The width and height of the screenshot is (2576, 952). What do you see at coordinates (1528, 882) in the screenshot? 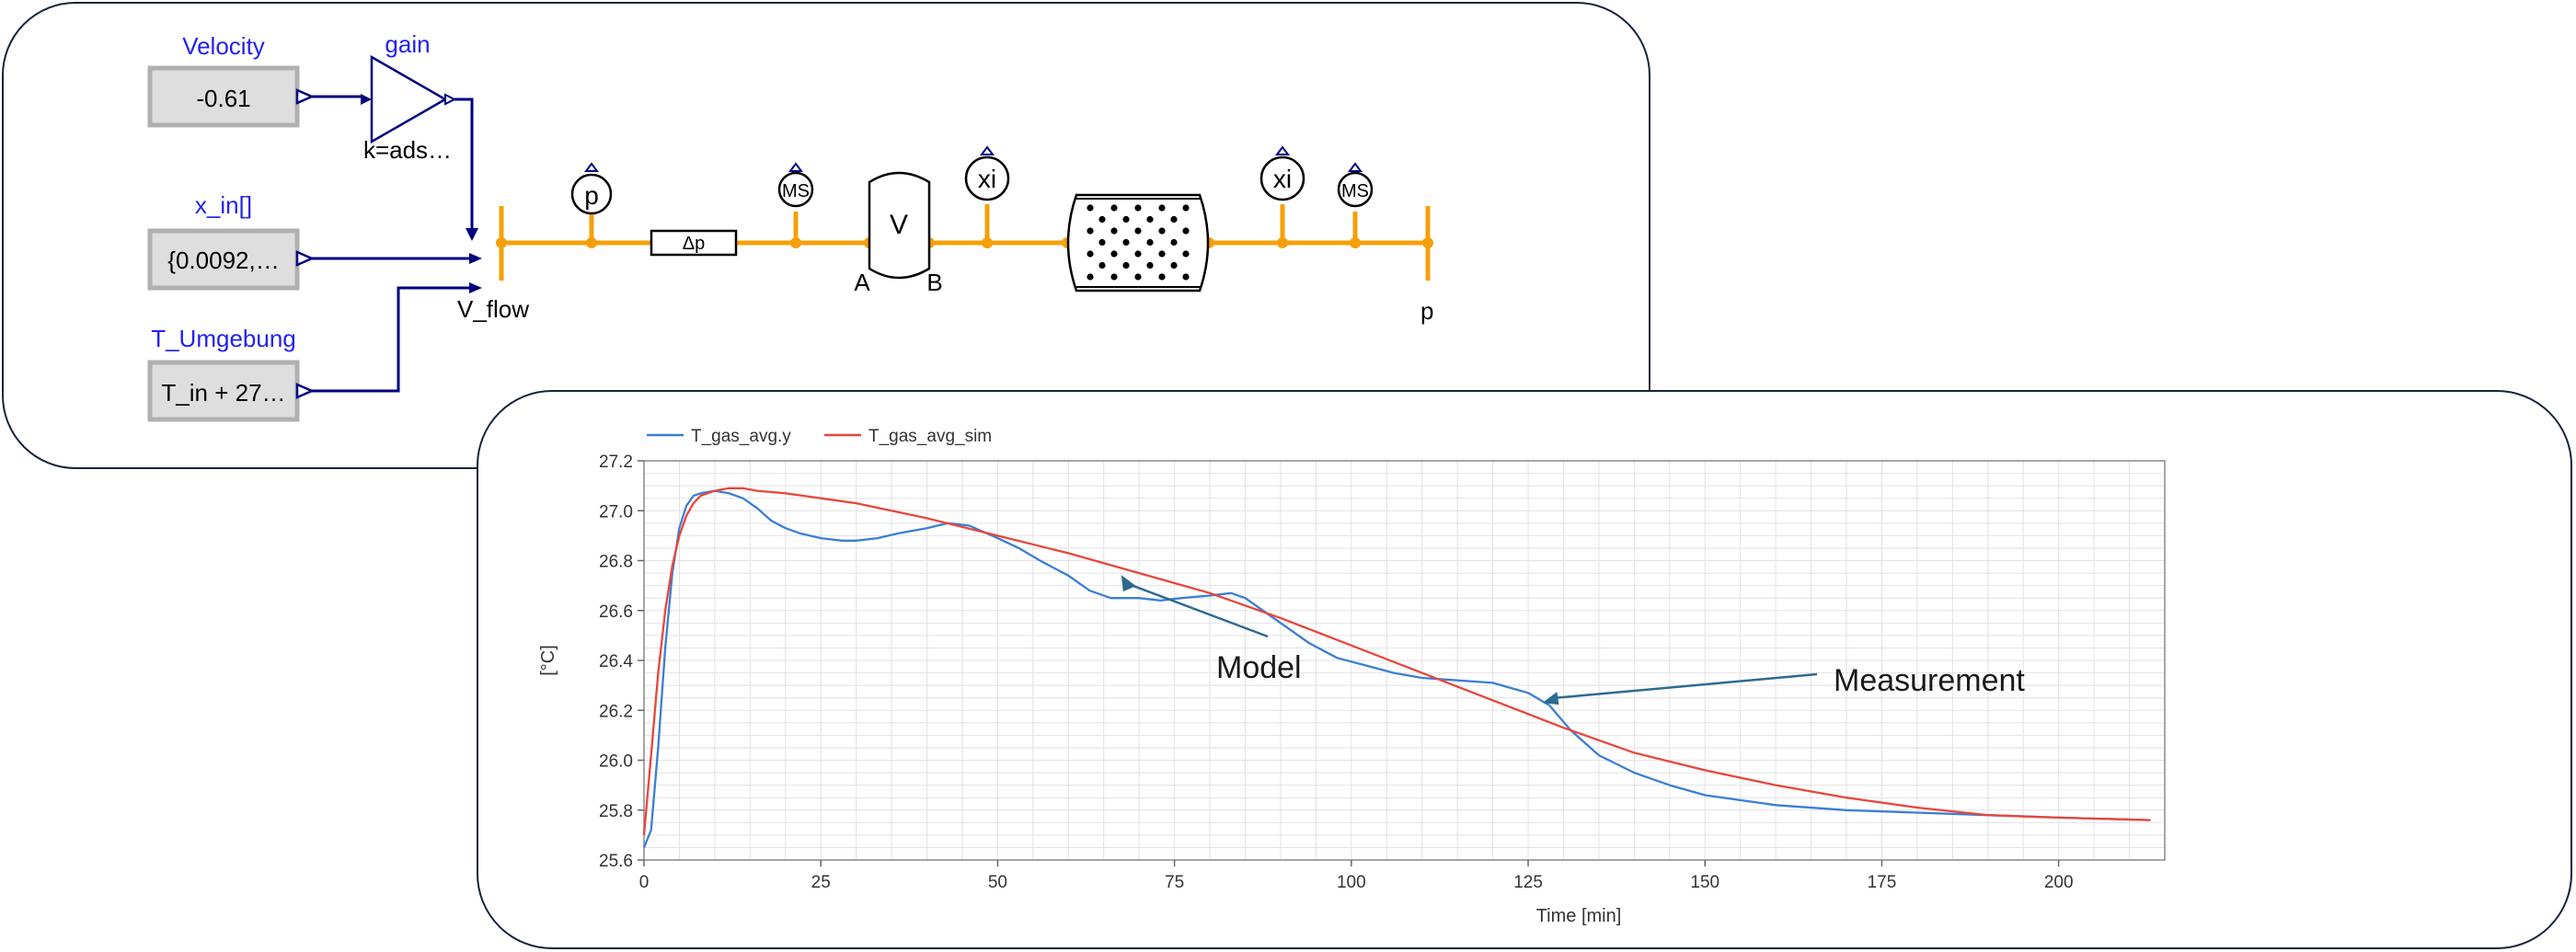
I see `x-tick-label: 125` at bounding box center [1528, 882].